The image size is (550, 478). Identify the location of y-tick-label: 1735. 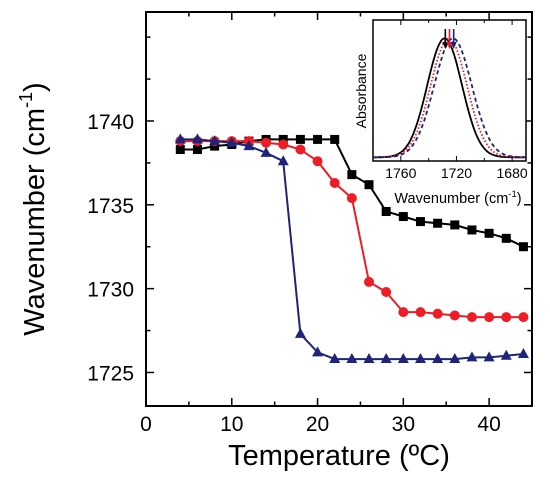
(110, 206).